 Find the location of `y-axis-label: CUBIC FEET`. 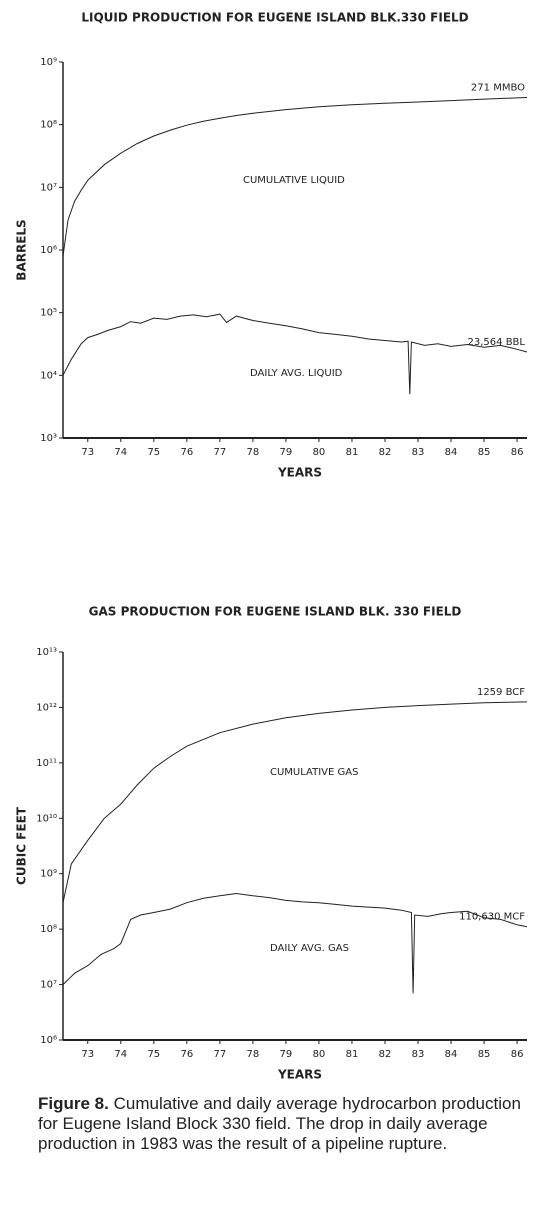

y-axis-label: CUBIC FEET is located at coordinates (22, 845).